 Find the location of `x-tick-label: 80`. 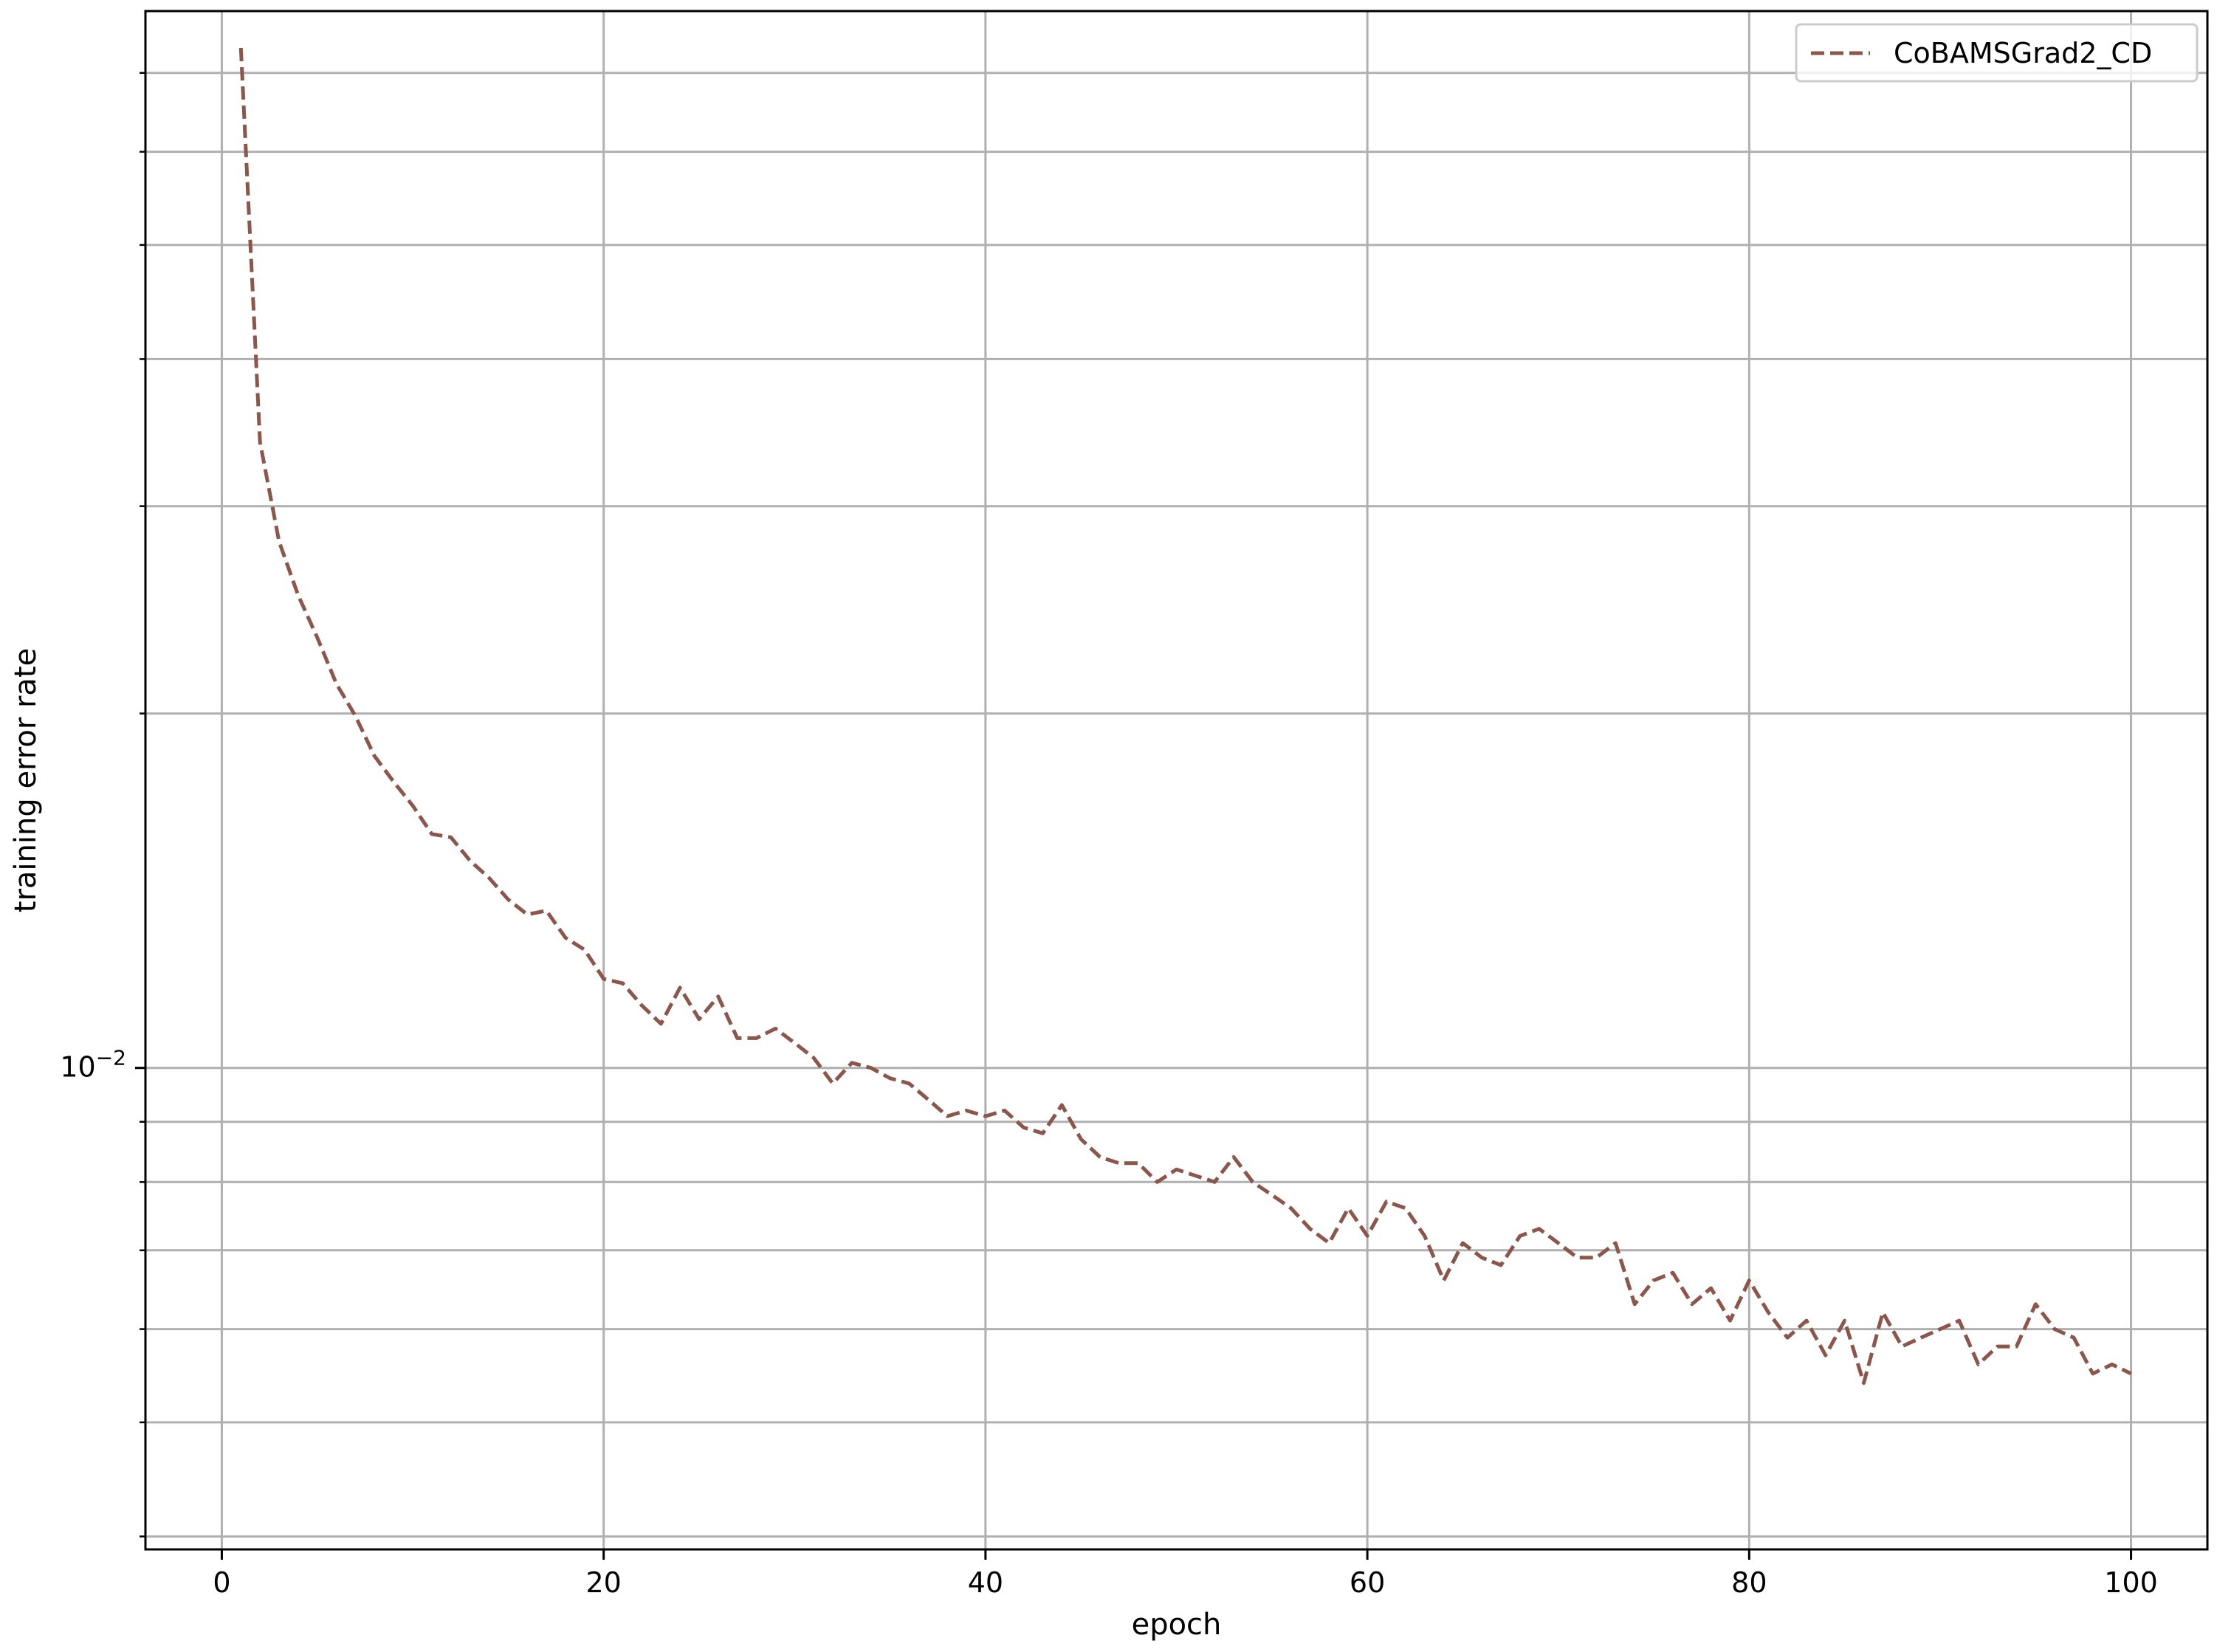

x-tick-label: 80 is located at coordinates (1749, 1582).